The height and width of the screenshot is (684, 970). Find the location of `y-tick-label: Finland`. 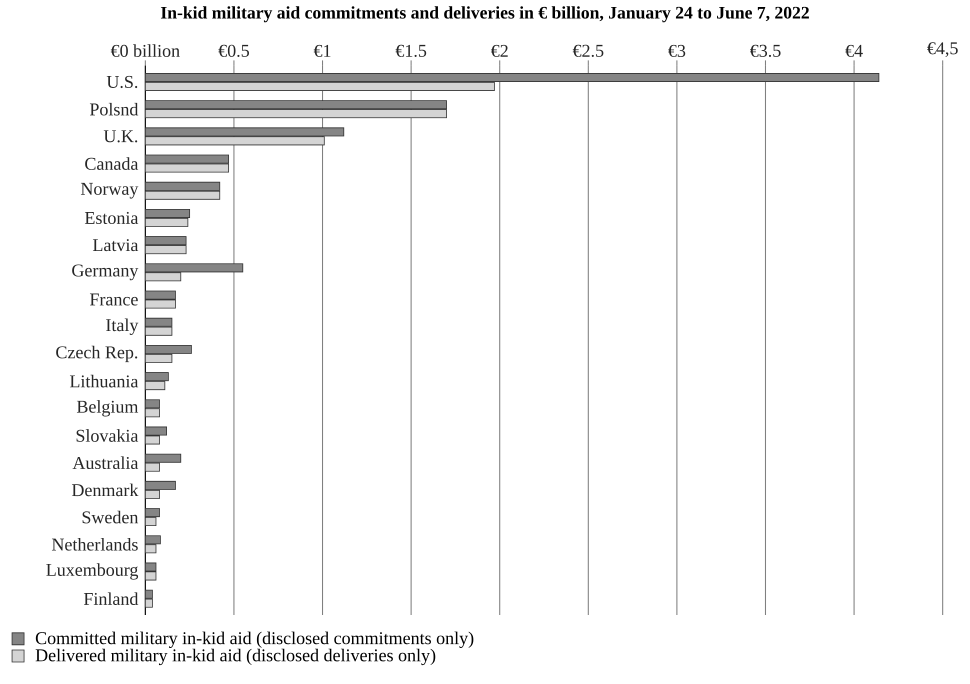

y-tick-label: Finland is located at coordinates (111, 598).